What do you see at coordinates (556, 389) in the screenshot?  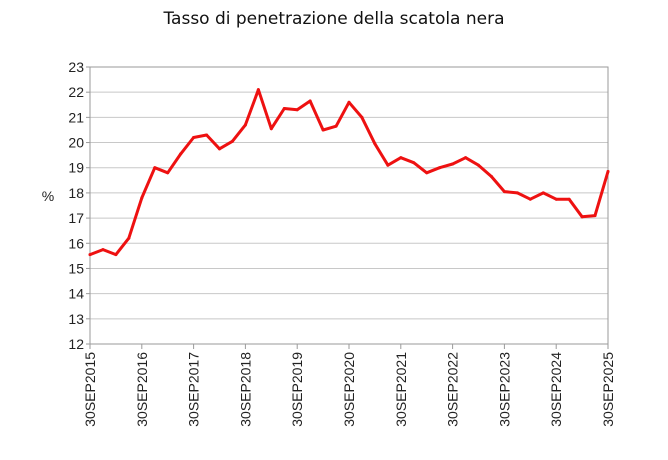 I see `x-tick-label: 30SEP2024` at bounding box center [556, 389].